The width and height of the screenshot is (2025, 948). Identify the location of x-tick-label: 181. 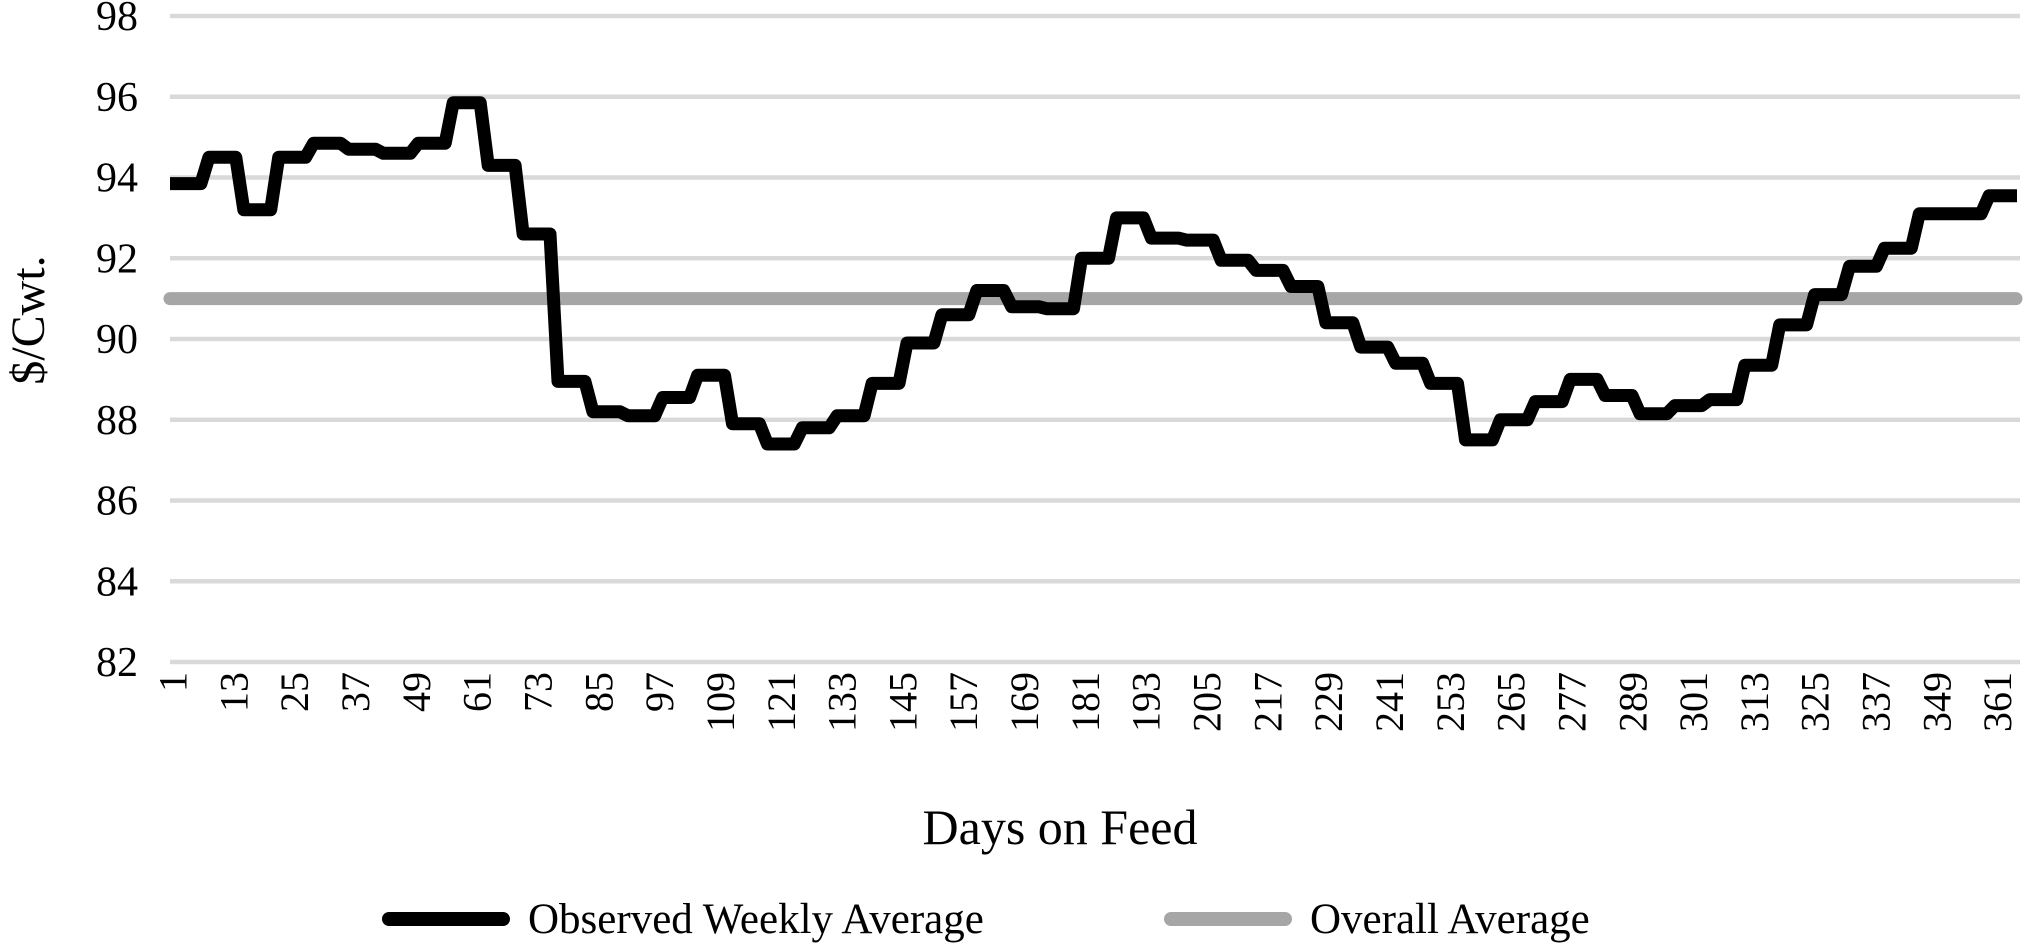
(1085, 702).